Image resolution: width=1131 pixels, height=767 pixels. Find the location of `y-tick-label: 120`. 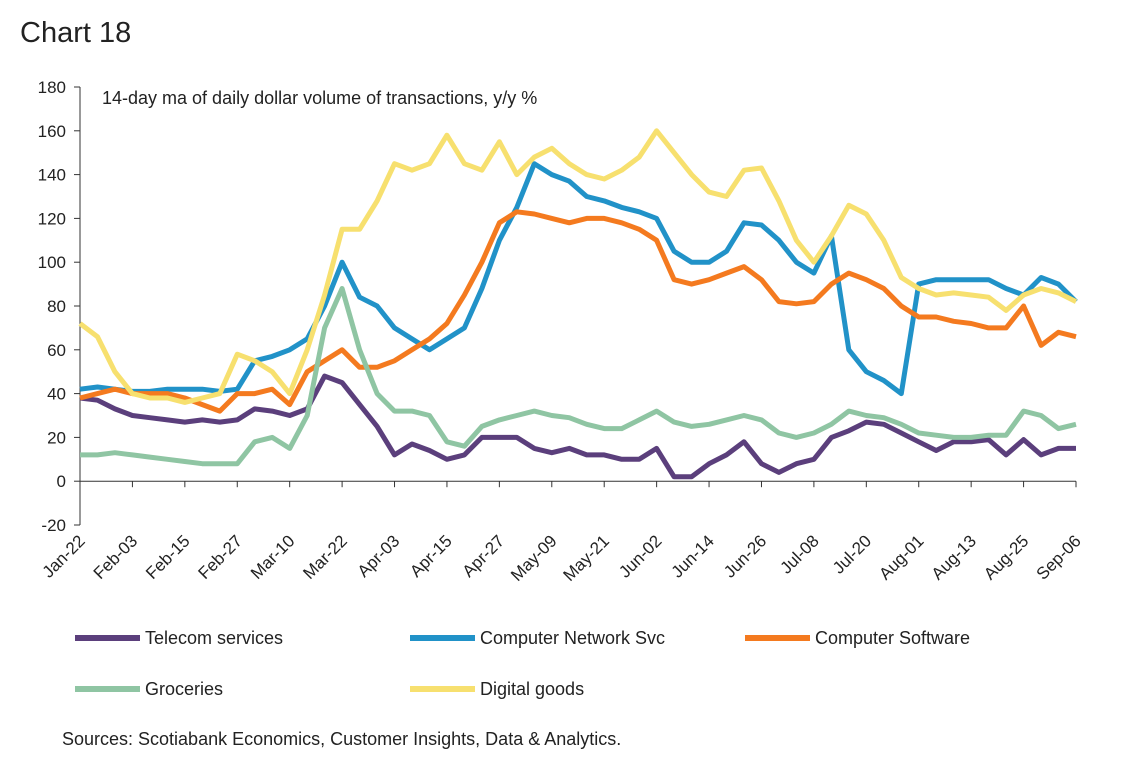

y-tick-label: 120 is located at coordinates (52, 218).